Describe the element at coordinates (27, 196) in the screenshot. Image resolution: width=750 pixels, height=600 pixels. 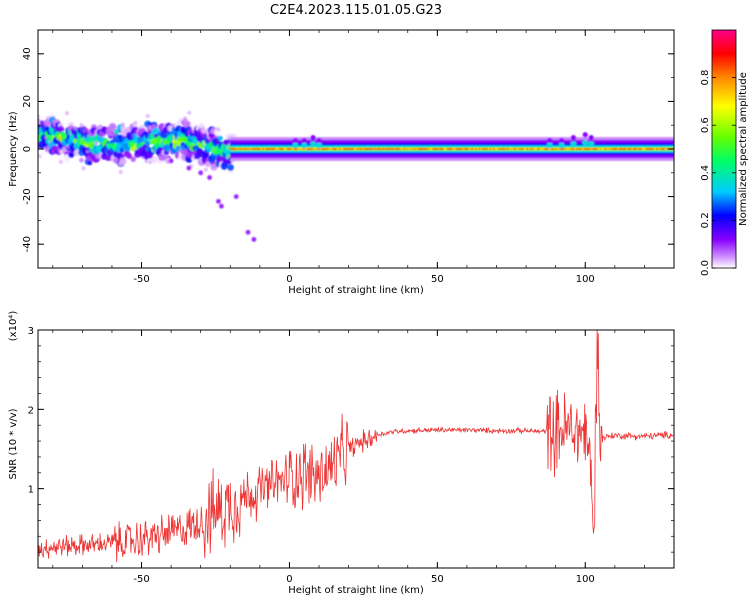
I see `top-y-tick-label: -20` at that location.